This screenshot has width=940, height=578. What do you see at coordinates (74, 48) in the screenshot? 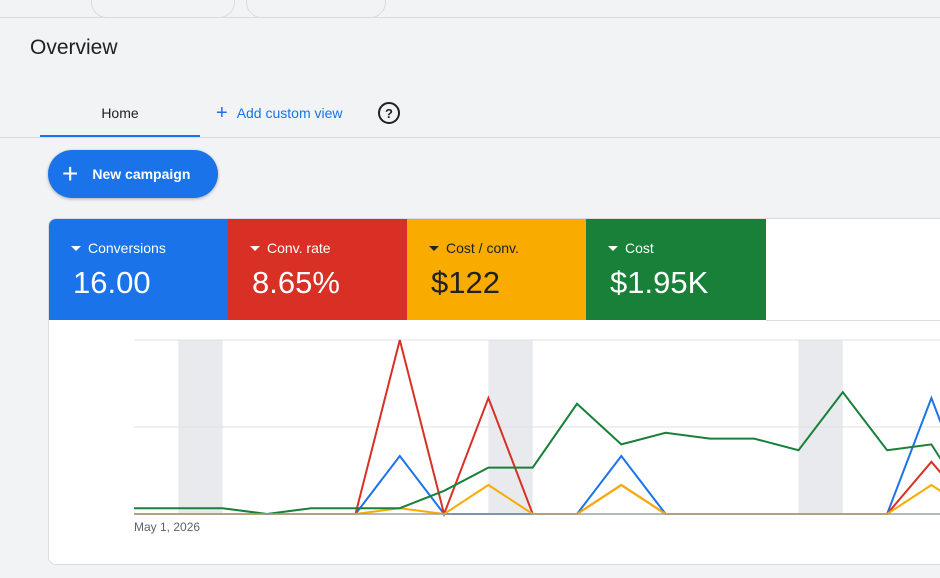
I see `page-title: Overview` at bounding box center [74, 48].